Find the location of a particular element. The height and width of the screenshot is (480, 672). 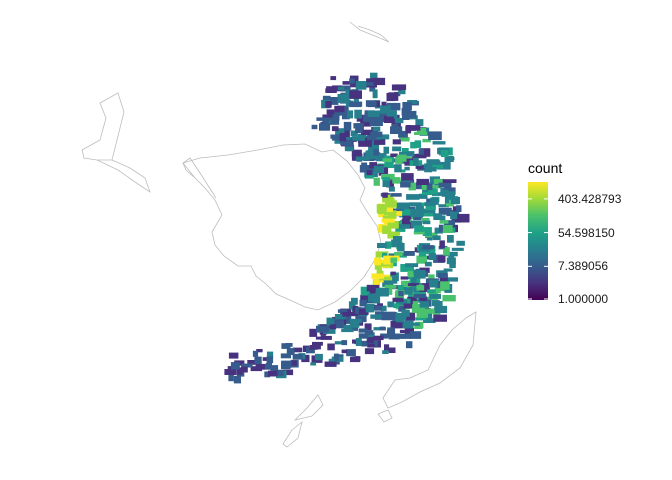

antarctic-peninsula-coastline is located at coordinates (199, 178).